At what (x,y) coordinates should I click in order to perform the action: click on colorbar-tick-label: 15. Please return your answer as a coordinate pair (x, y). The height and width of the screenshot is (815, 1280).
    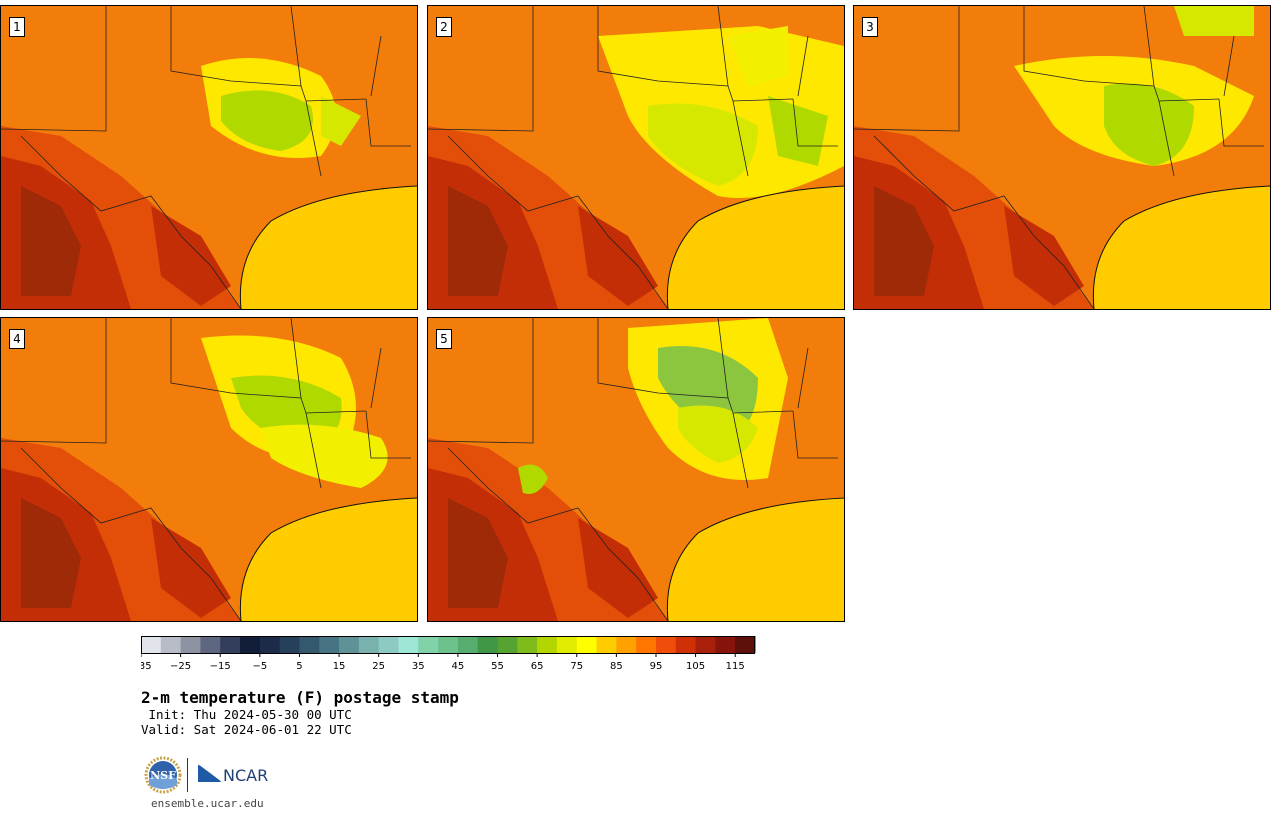
    Looking at the image, I should click on (339, 666).